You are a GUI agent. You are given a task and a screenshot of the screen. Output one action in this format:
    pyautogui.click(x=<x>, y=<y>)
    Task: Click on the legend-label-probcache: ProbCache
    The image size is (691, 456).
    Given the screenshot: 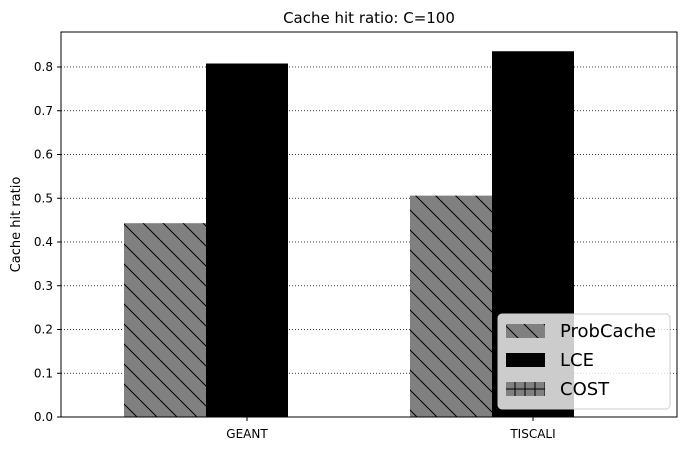 What is the action you would take?
    pyautogui.click(x=608, y=331)
    